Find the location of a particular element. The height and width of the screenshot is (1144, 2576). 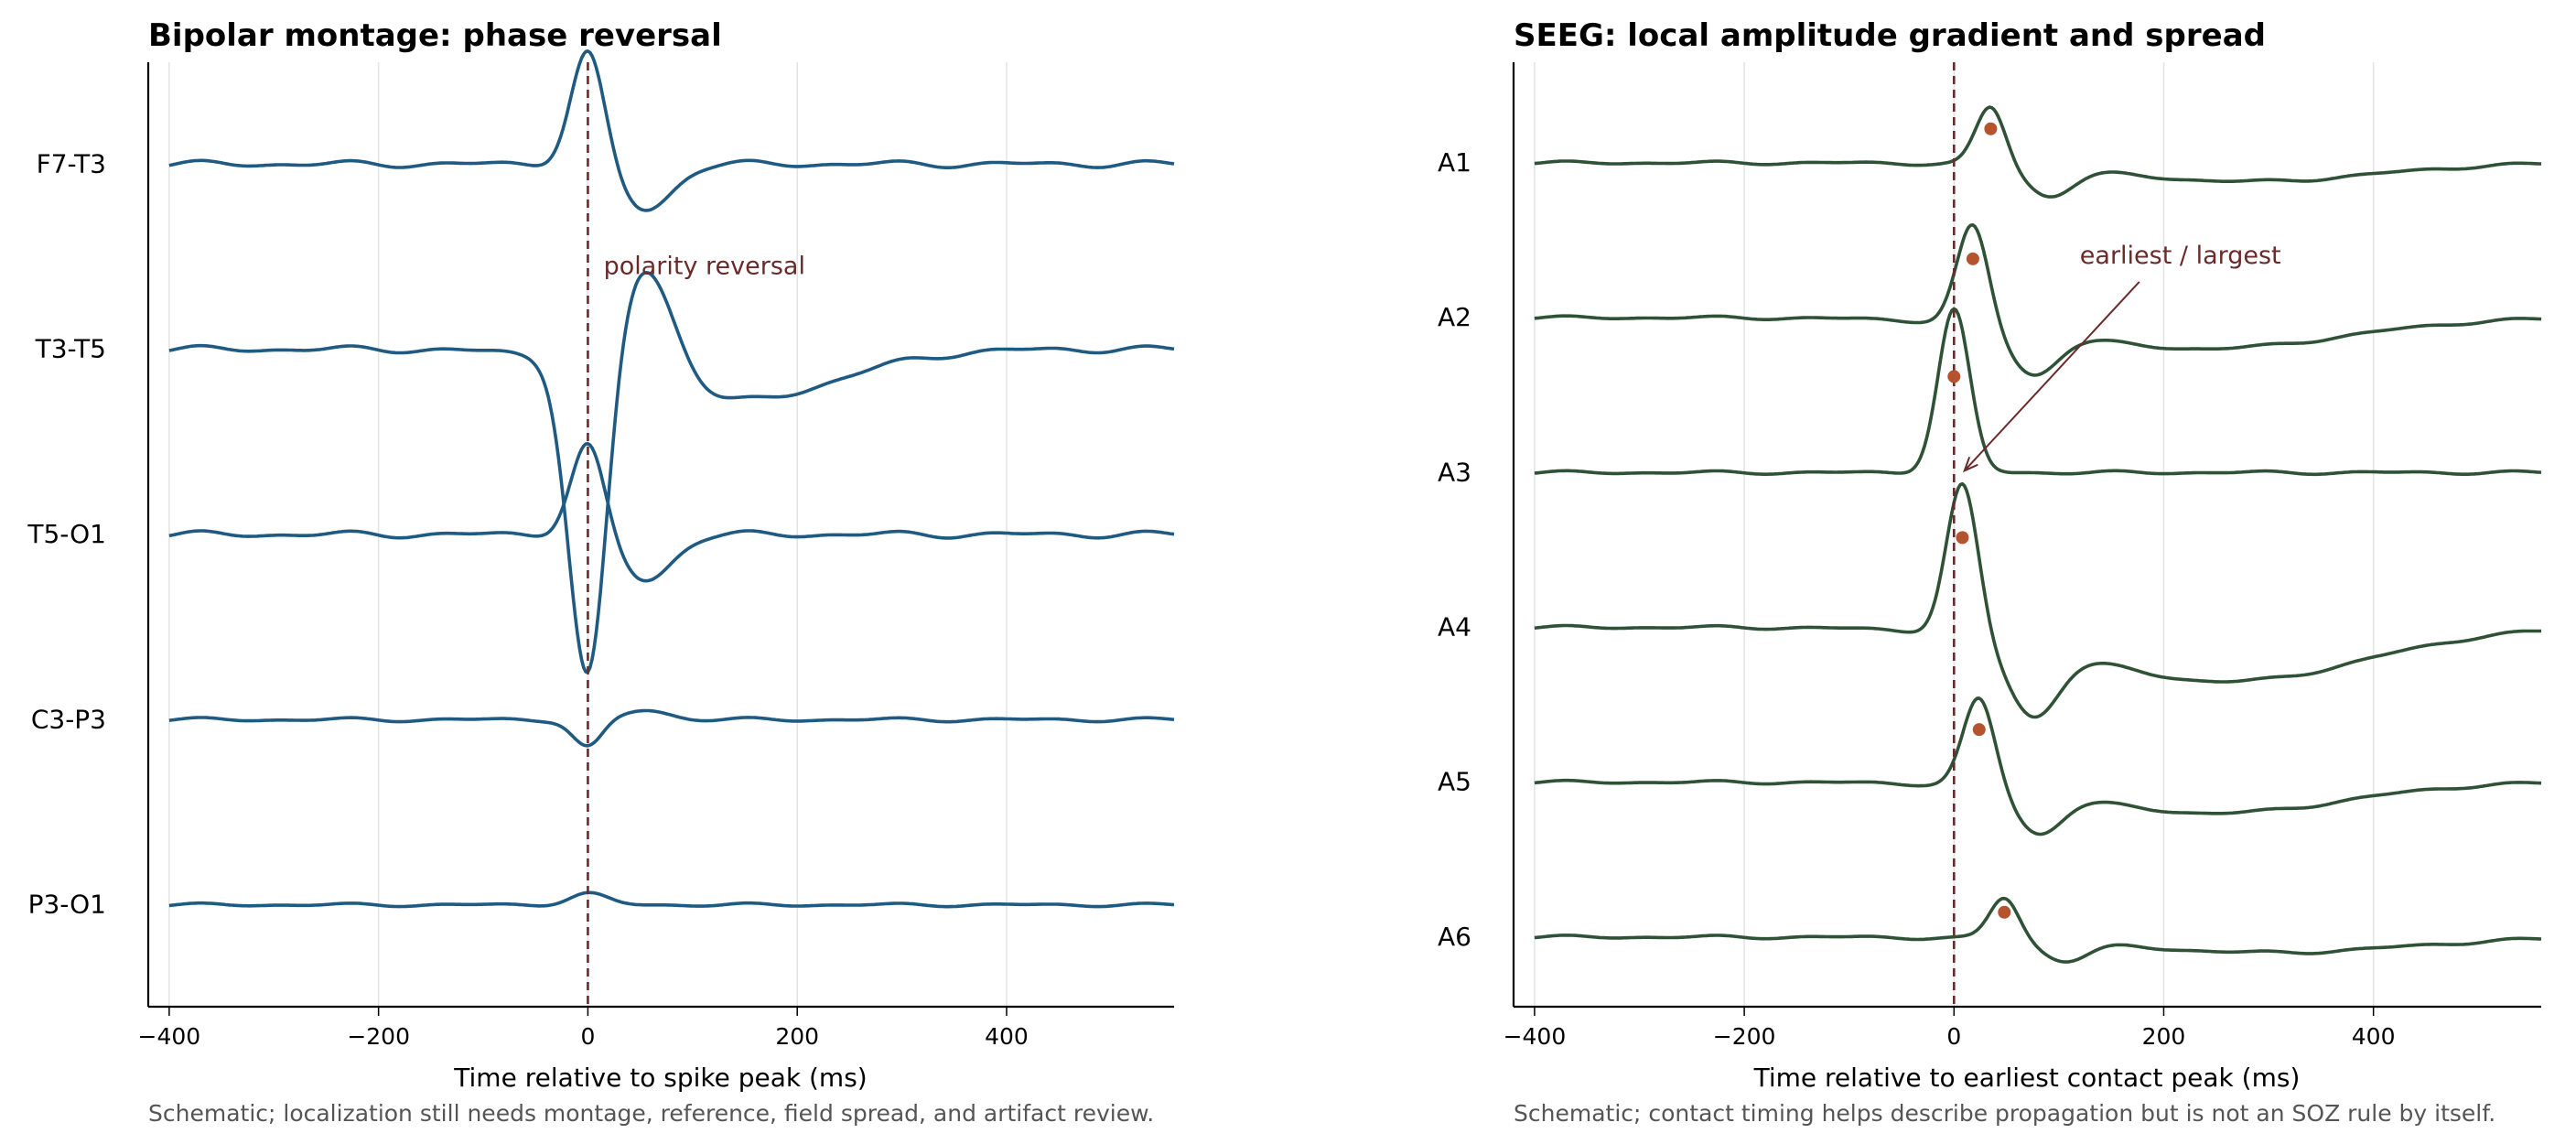

channel-label: A5 is located at coordinates (1454, 782).